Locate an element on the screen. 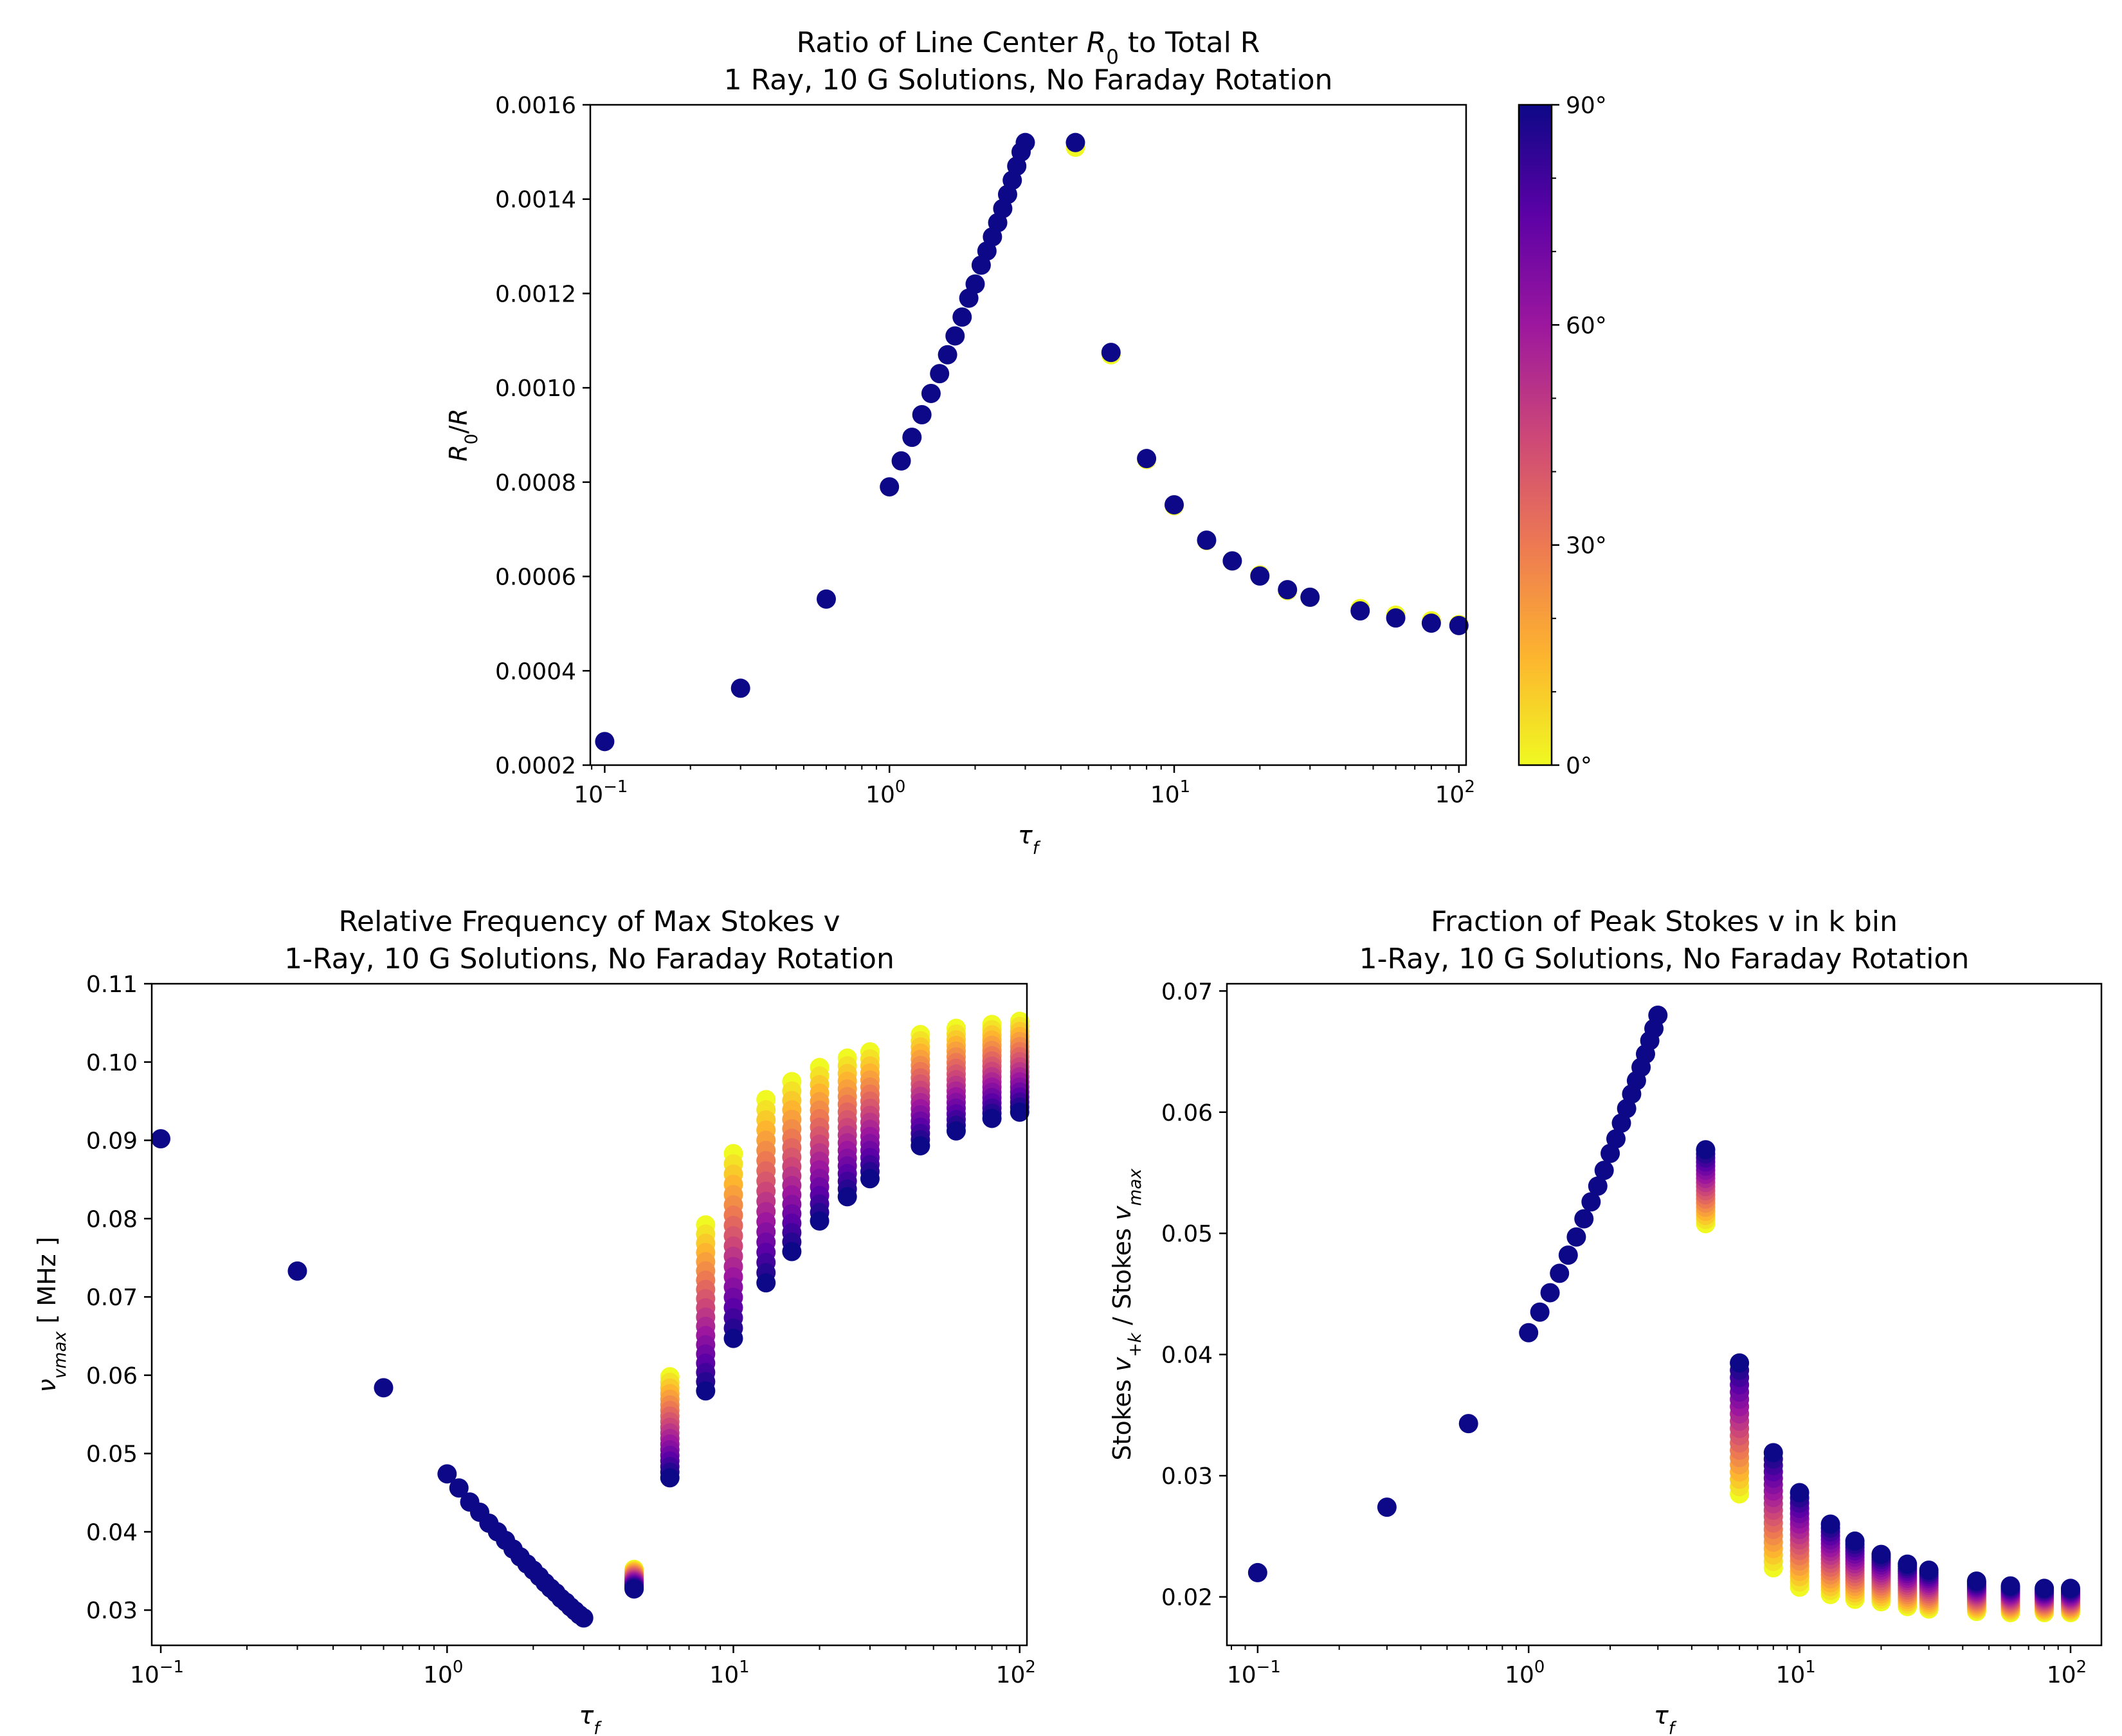 This screenshot has height=1736, width=2122. colorbar-tick-label: 60° is located at coordinates (1586, 325).